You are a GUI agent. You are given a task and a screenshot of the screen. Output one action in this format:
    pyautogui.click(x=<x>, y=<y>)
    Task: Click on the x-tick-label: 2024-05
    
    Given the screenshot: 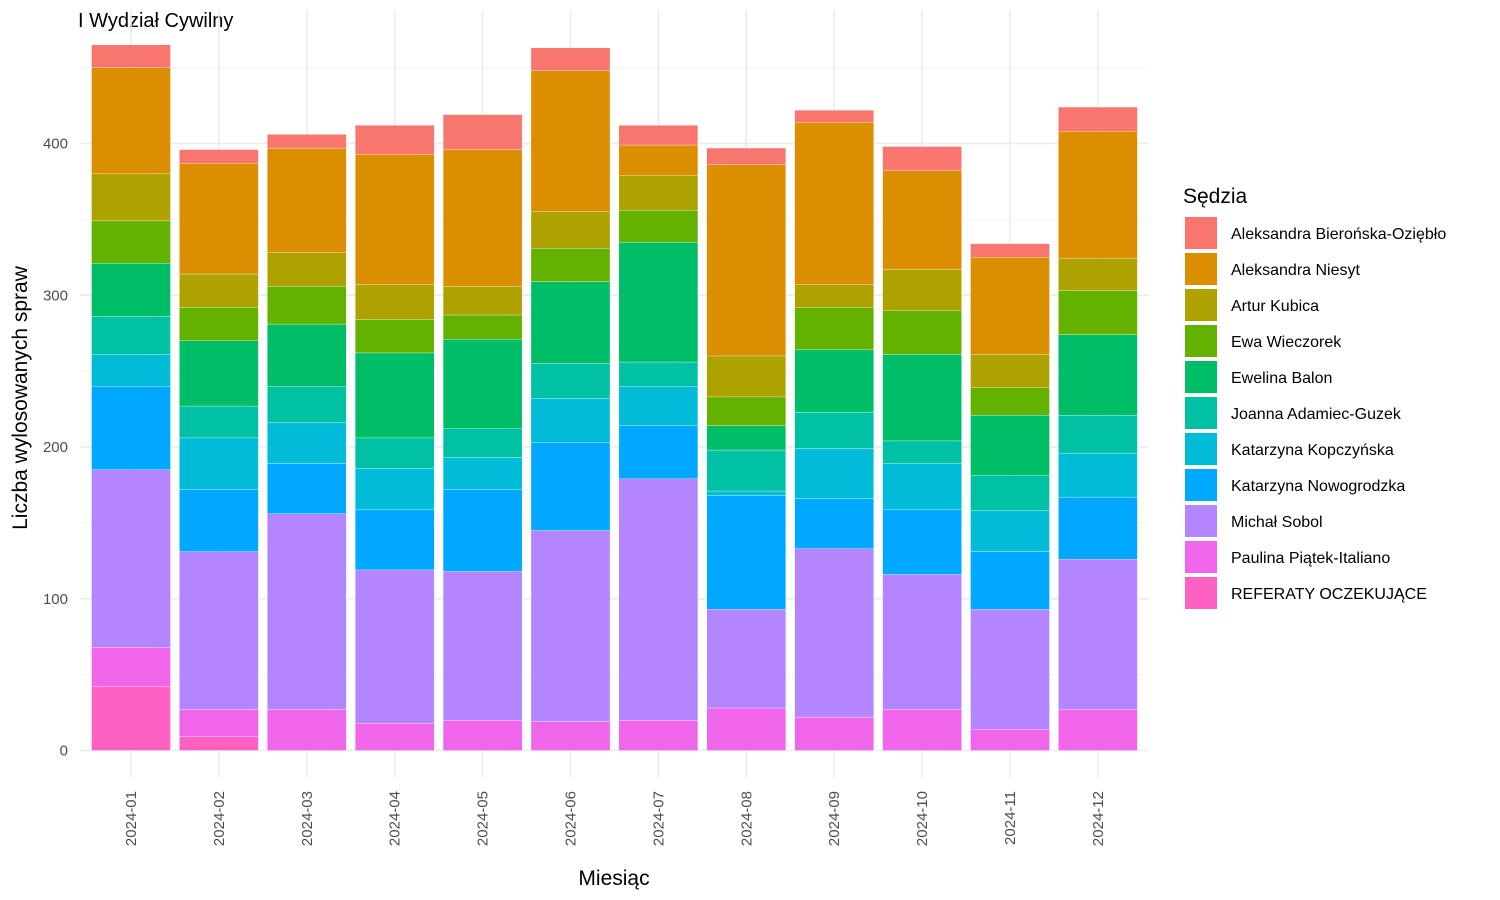 What is the action you would take?
    pyautogui.click(x=483, y=818)
    